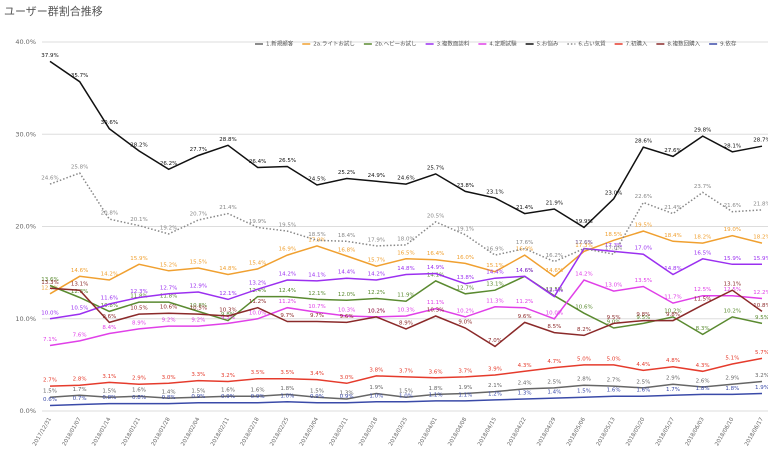  What do you see at coordinates (250, 431) in the screenshot?
I see `x-tick-label: 2018/02/18` at bounding box center [250, 431].